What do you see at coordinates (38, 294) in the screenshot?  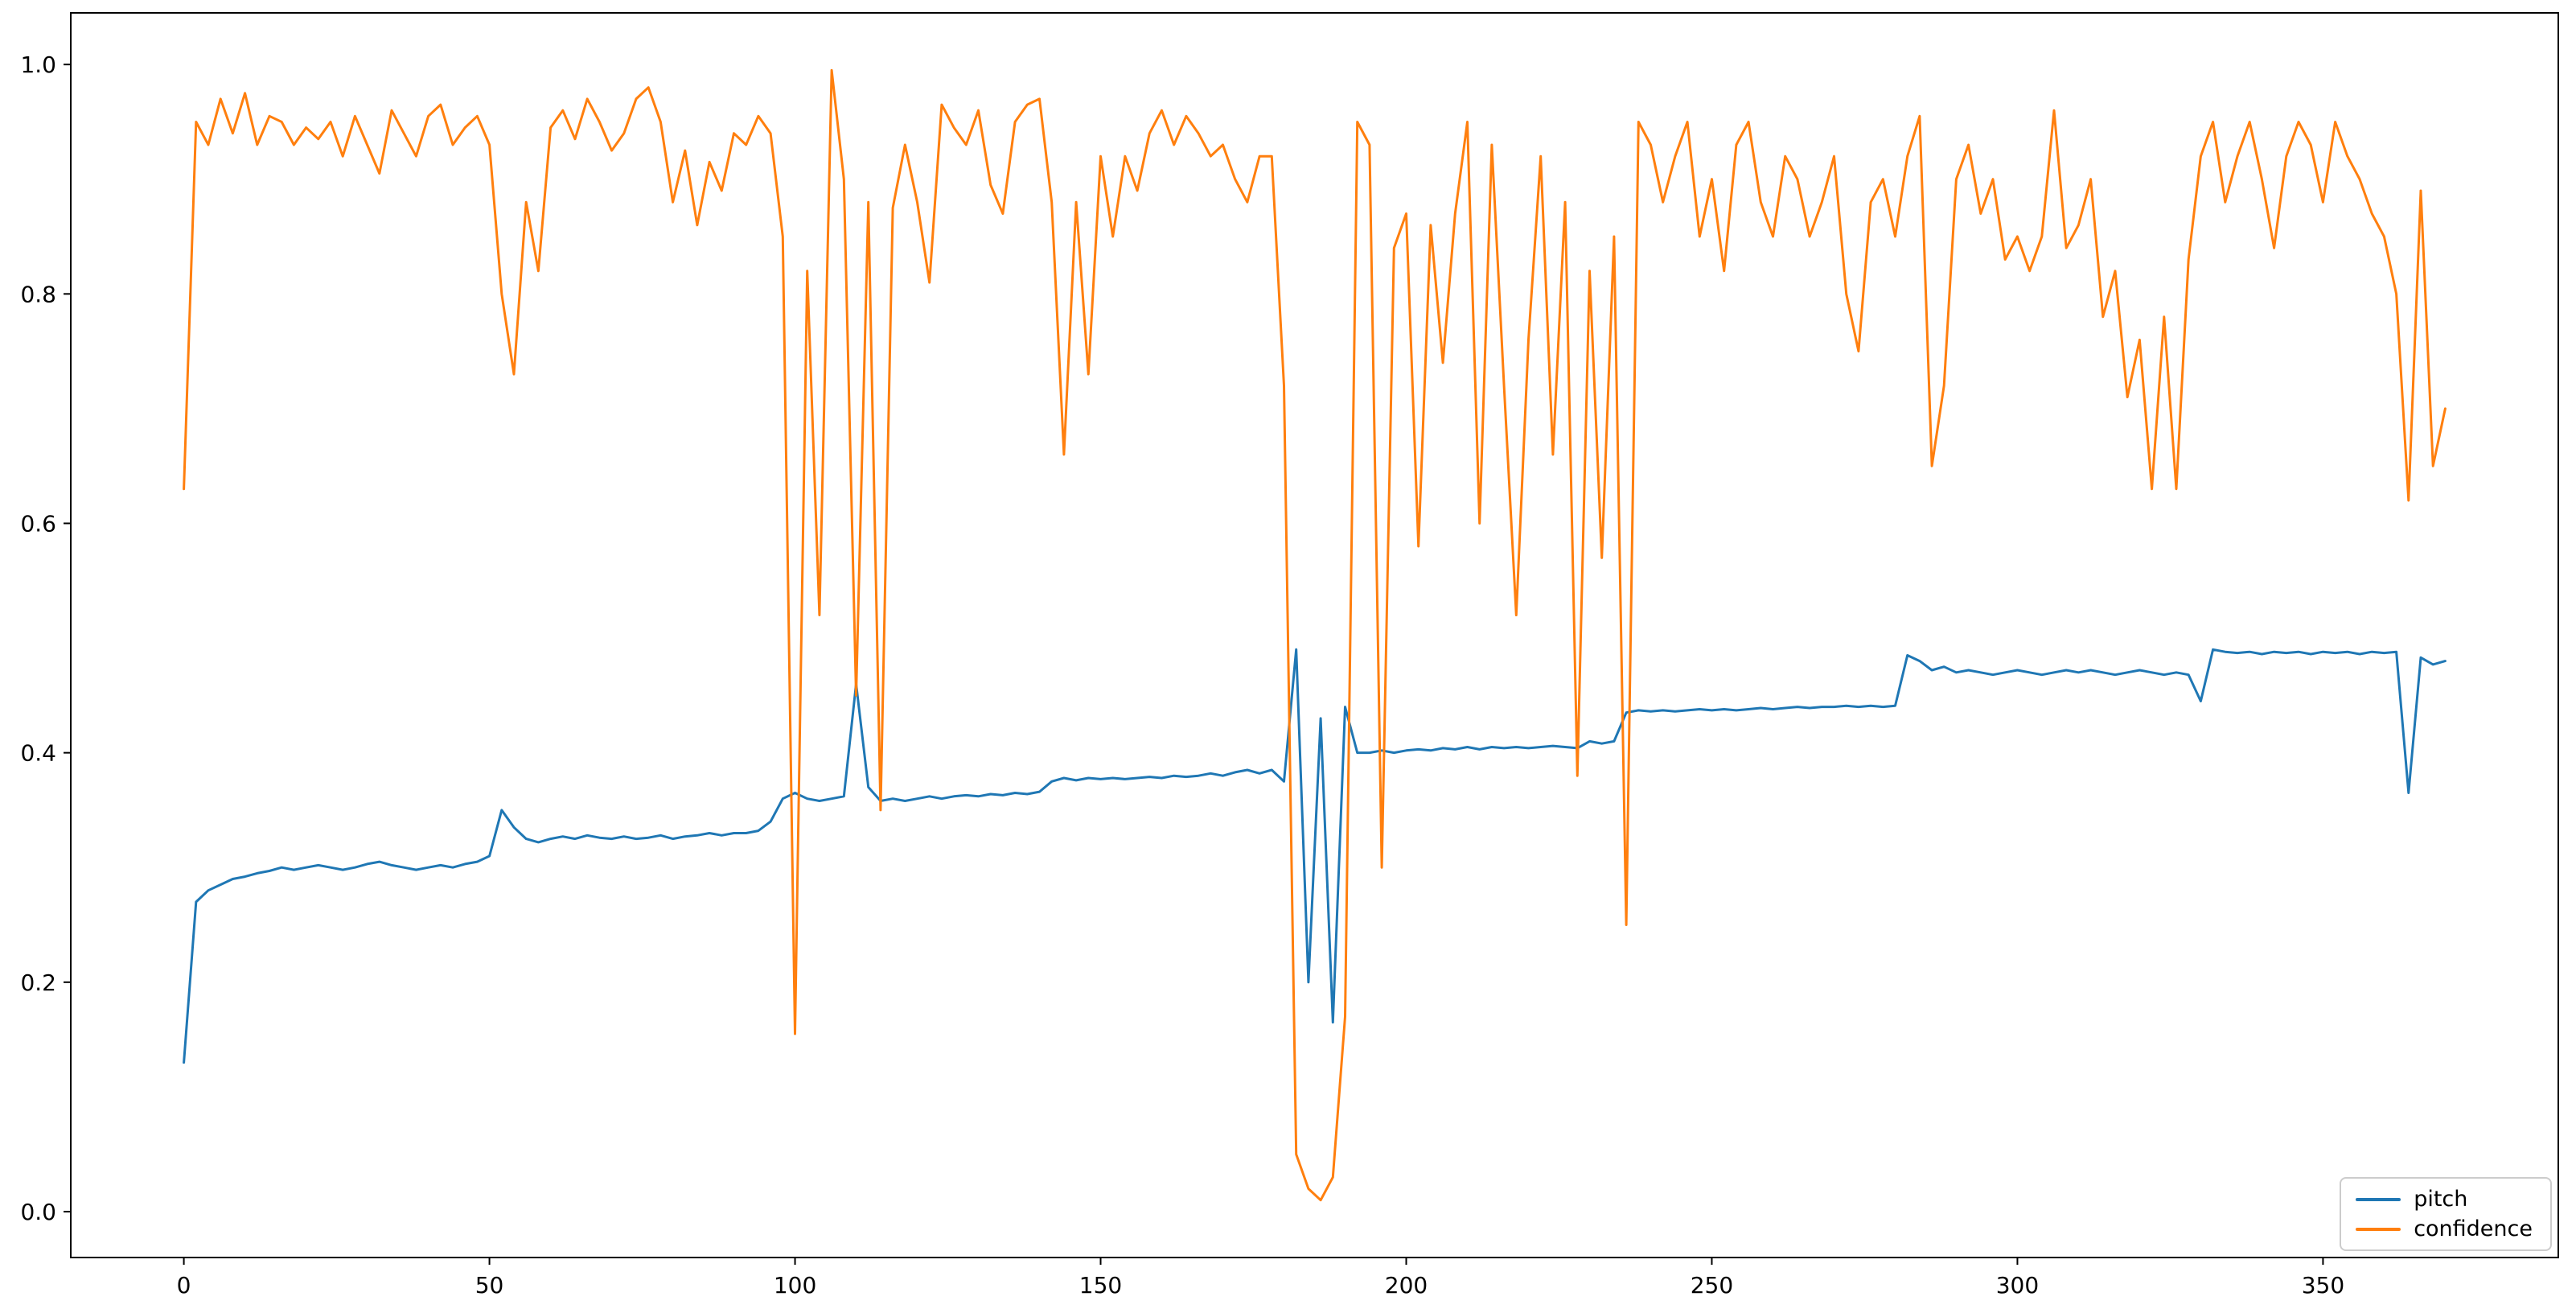 I see `y-tick-label: 0.8` at bounding box center [38, 294].